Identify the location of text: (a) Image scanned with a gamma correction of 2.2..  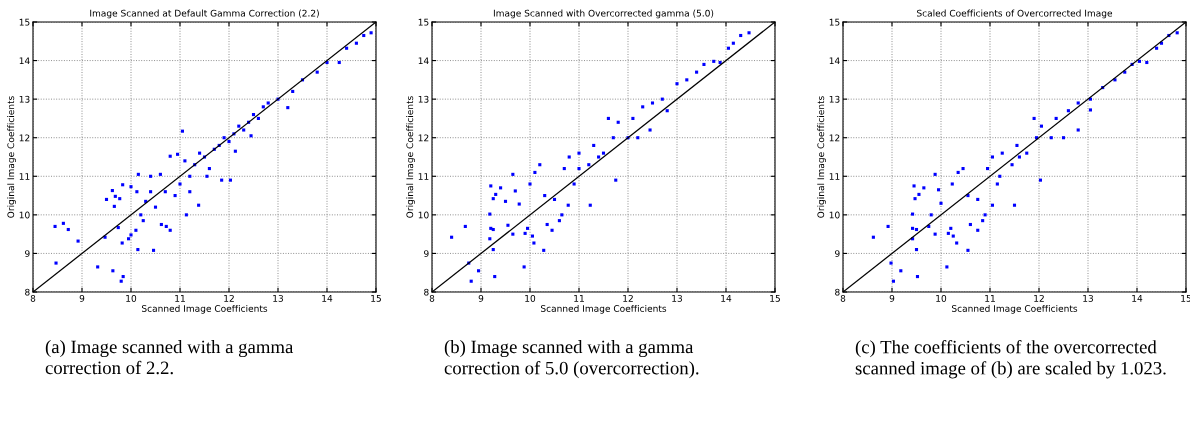
(169, 357).